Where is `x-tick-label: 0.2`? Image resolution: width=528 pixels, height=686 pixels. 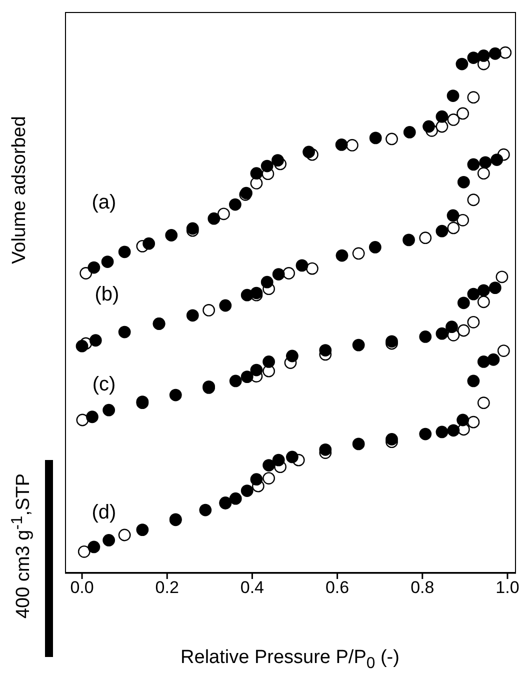 x-tick-label: 0.2 is located at coordinates (167, 588).